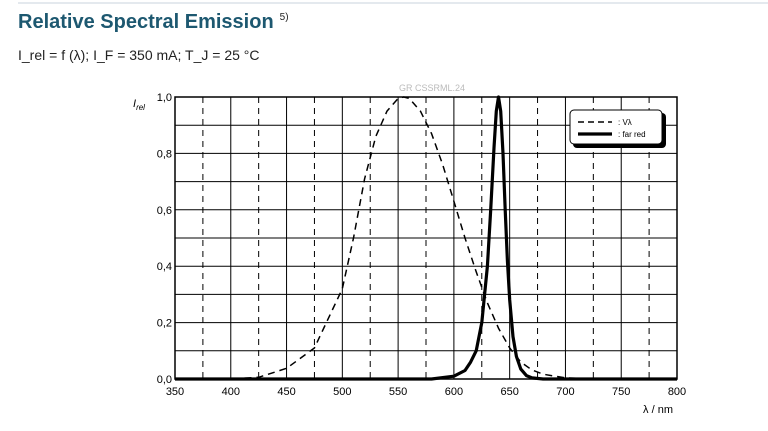 The height and width of the screenshot is (431, 768). Describe the element at coordinates (632, 134) in the screenshot. I see `legend-label: : far red` at that location.